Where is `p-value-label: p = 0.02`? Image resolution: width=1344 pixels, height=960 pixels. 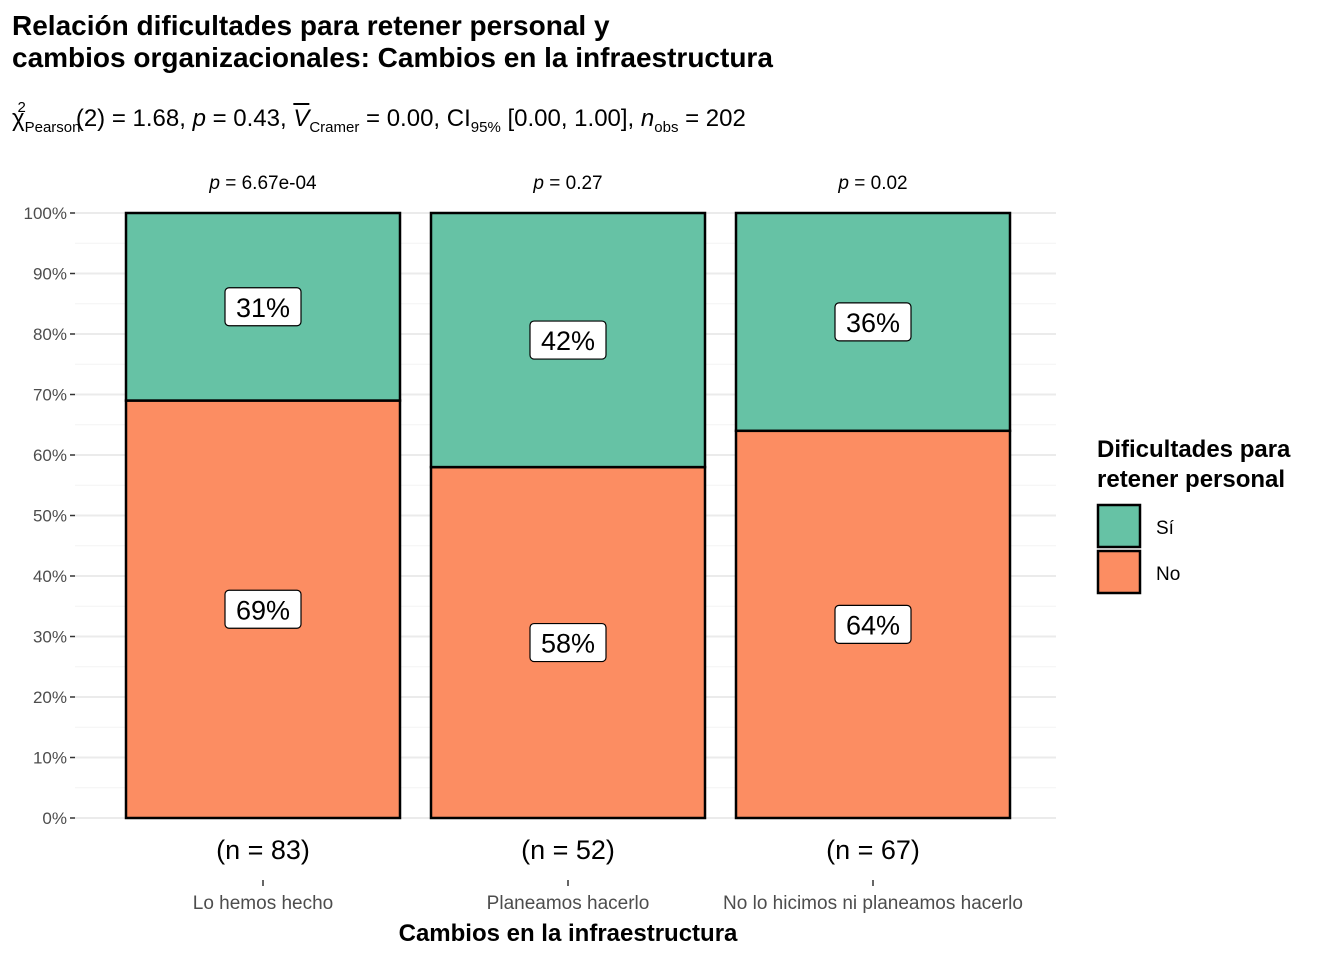 p-value-label: p = 0.02 is located at coordinates (872, 183).